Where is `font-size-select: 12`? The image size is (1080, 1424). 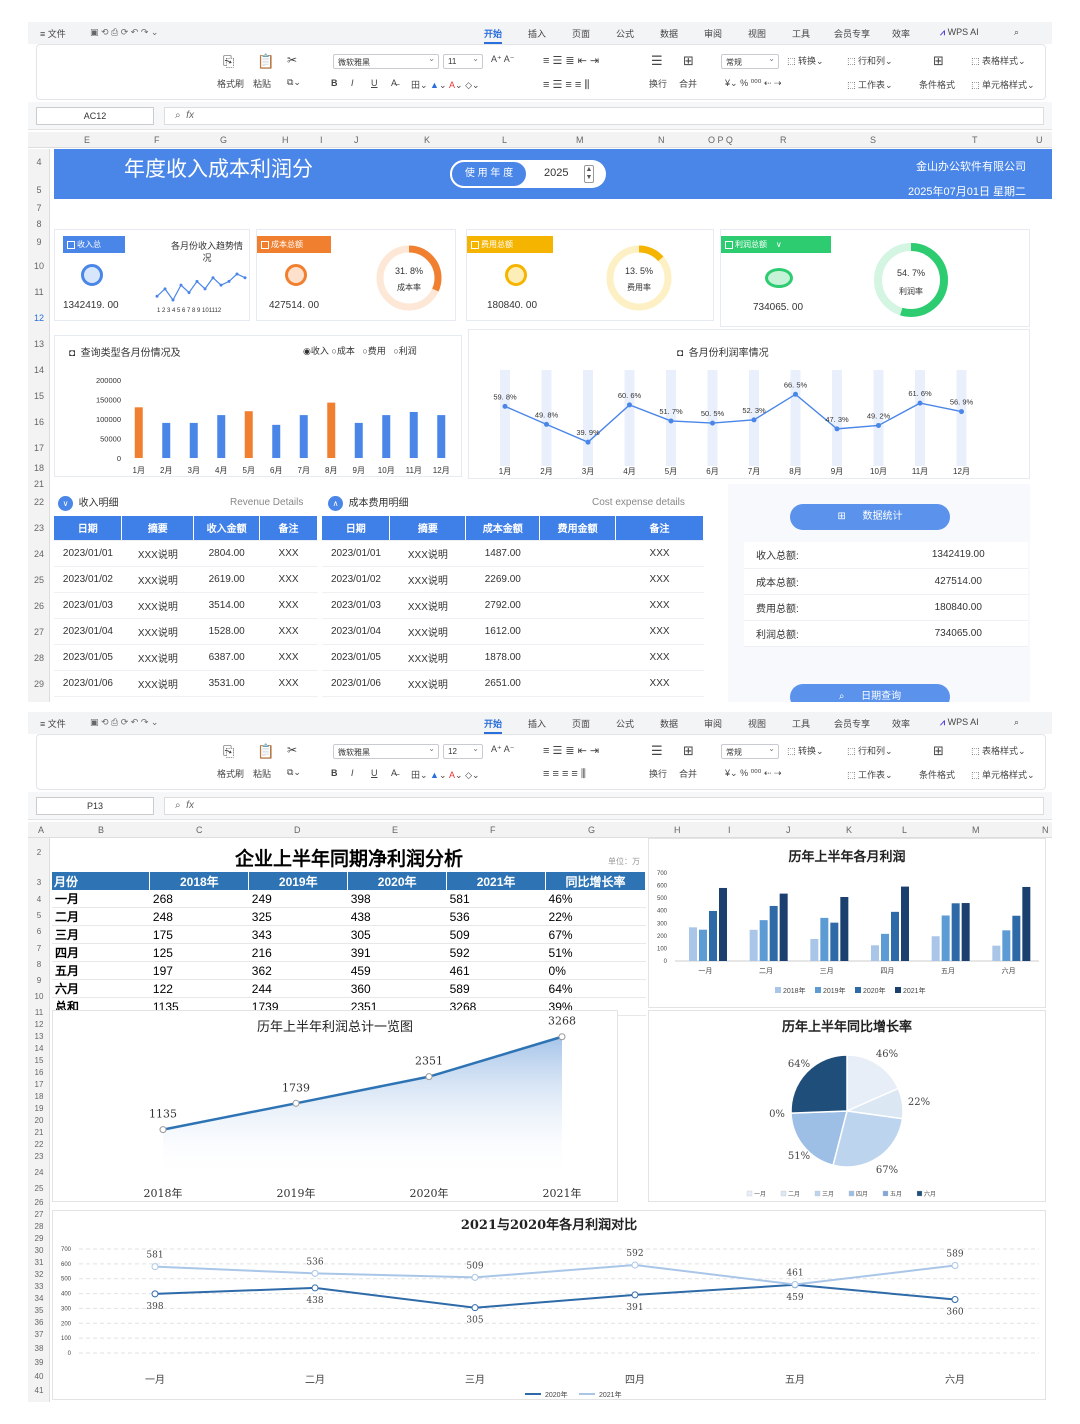 font-size-select: 12 is located at coordinates (463, 751).